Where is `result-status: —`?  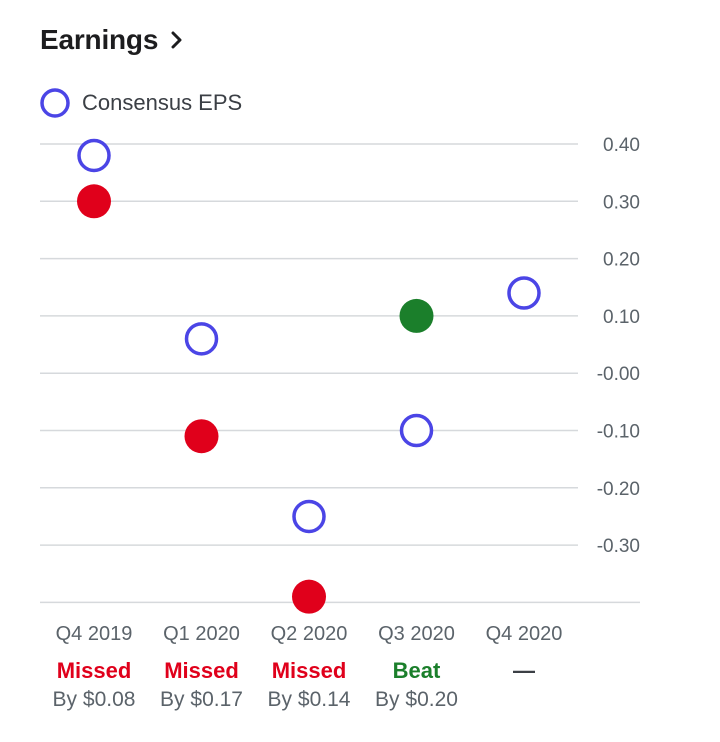
result-status: — is located at coordinates (524, 670).